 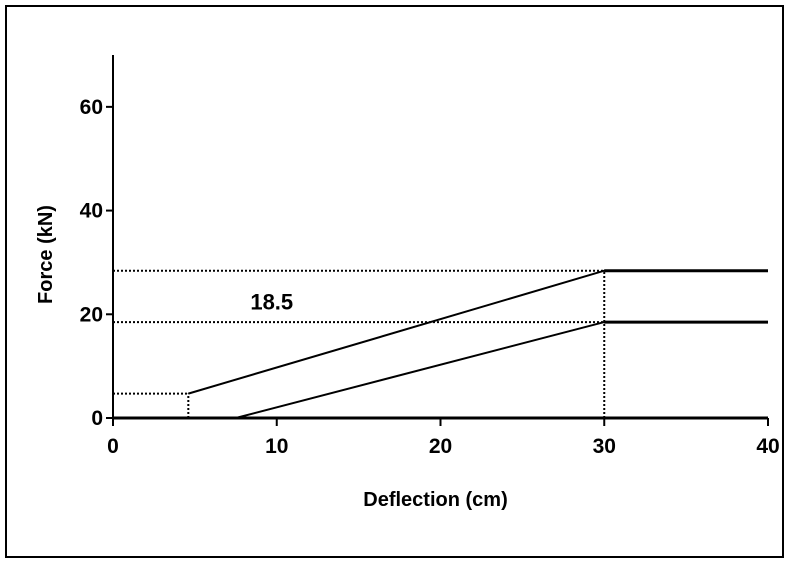 I want to click on x-tick-label: 0, so click(x=113, y=446).